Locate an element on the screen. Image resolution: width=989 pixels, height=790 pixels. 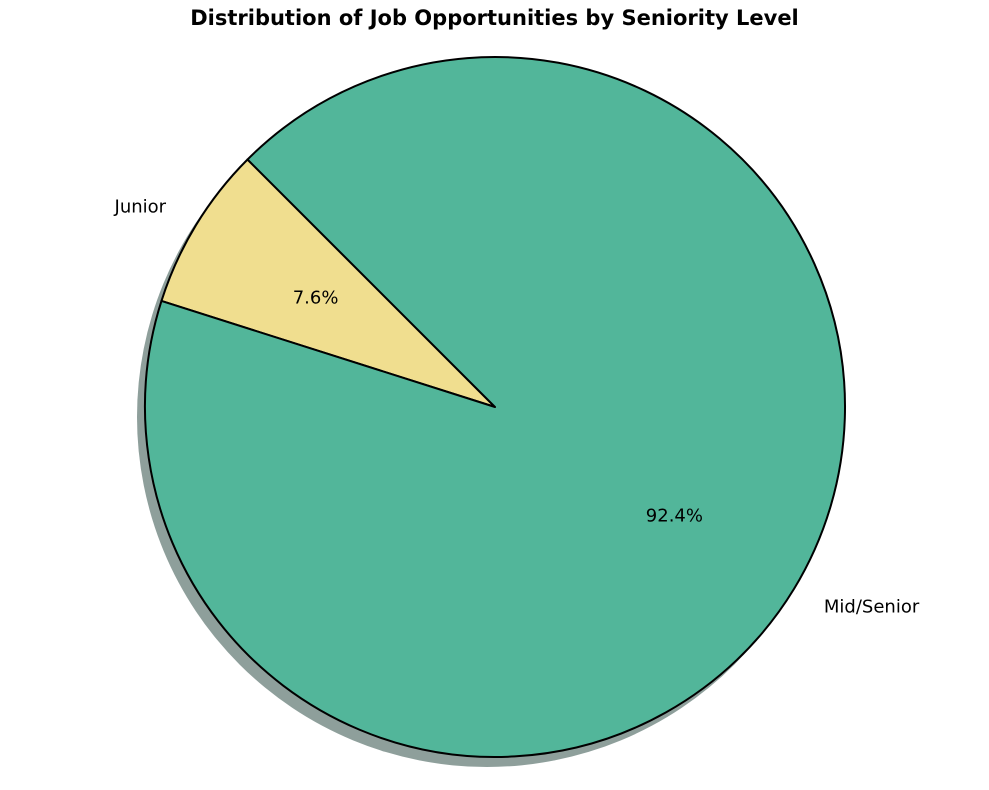
slice-label-junior: Junior is located at coordinates (140, 206).